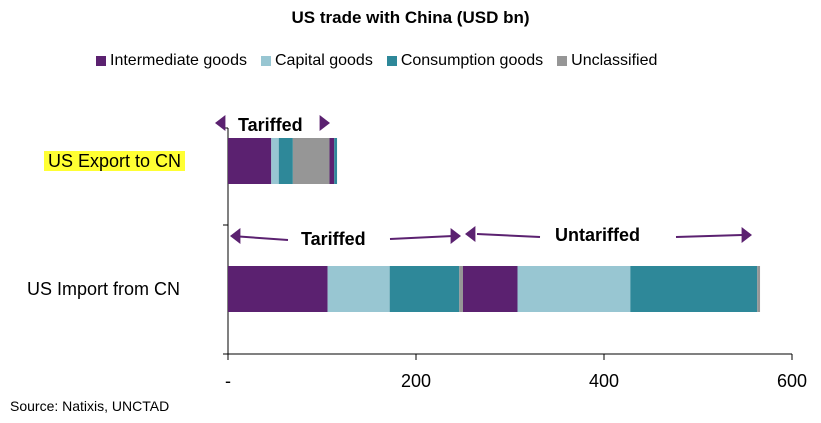  Describe the element at coordinates (604, 381) in the screenshot. I see `x-tick-label: 400` at that location.